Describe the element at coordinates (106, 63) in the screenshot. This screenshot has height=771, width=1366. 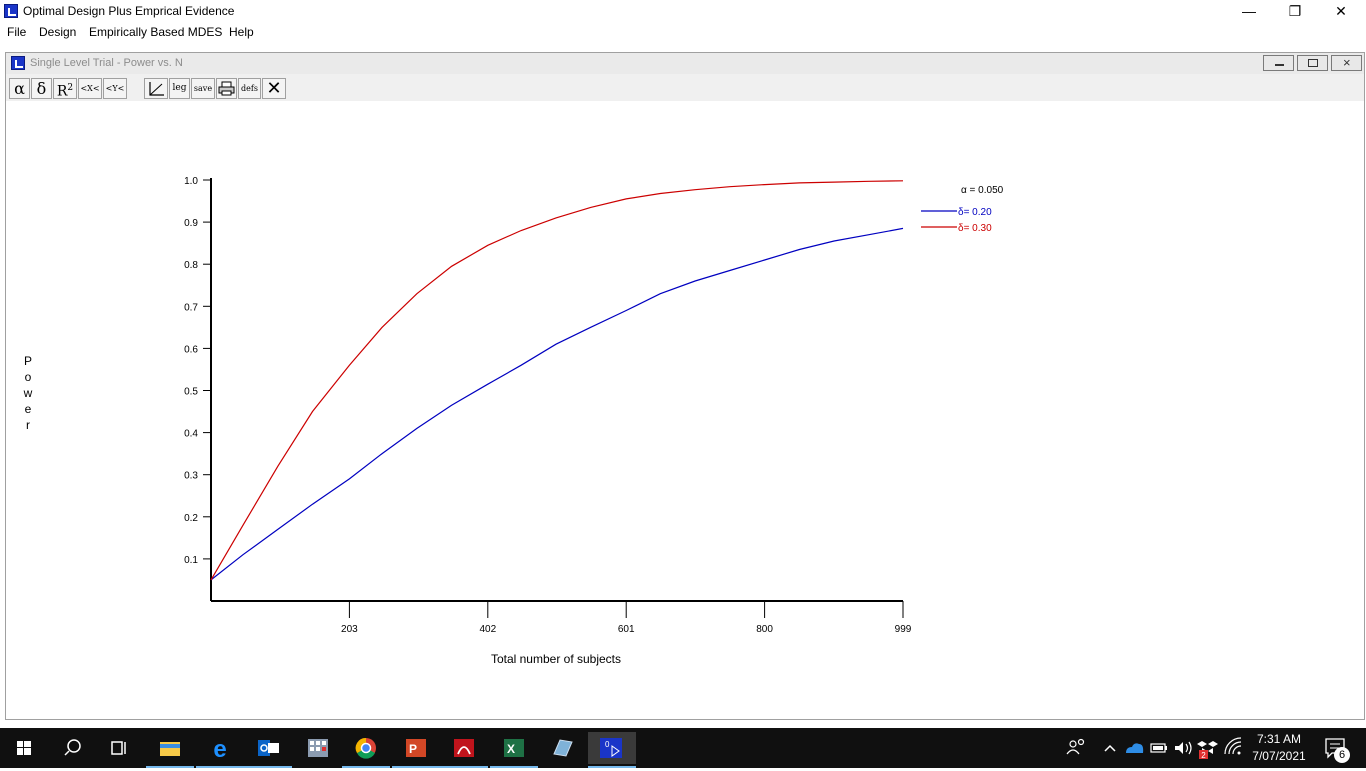
I see `child-title: Single Level Trial - Power vs. N` at that location.